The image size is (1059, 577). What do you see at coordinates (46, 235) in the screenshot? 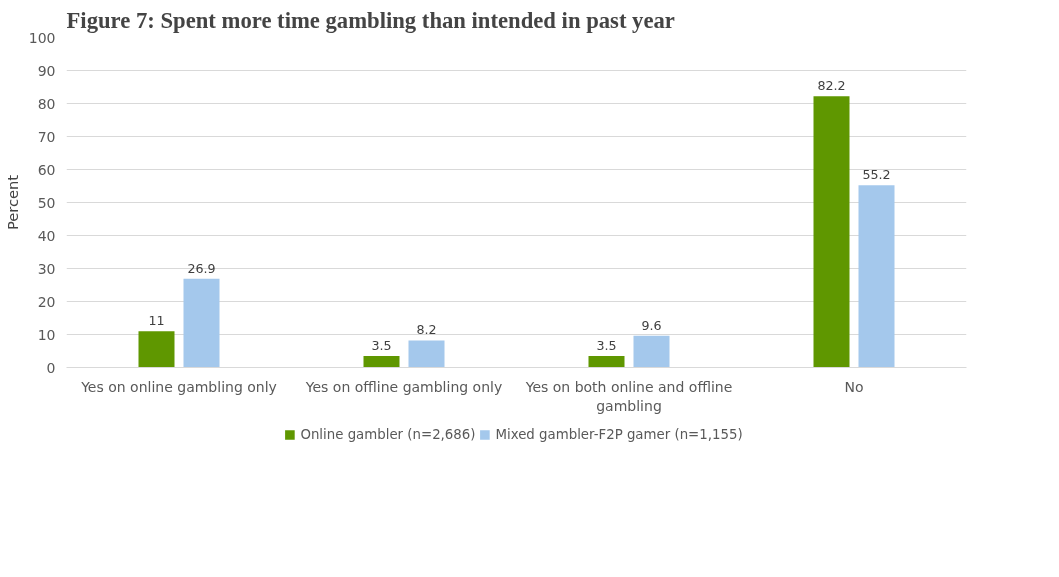
I see `y-tick-label: 40` at bounding box center [46, 235].